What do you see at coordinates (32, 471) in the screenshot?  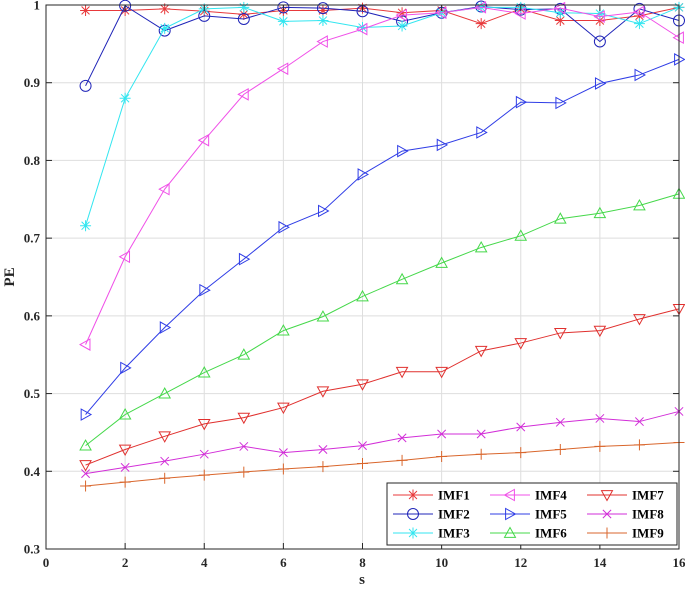 I see `y-tick-label: 0.4` at bounding box center [32, 471].